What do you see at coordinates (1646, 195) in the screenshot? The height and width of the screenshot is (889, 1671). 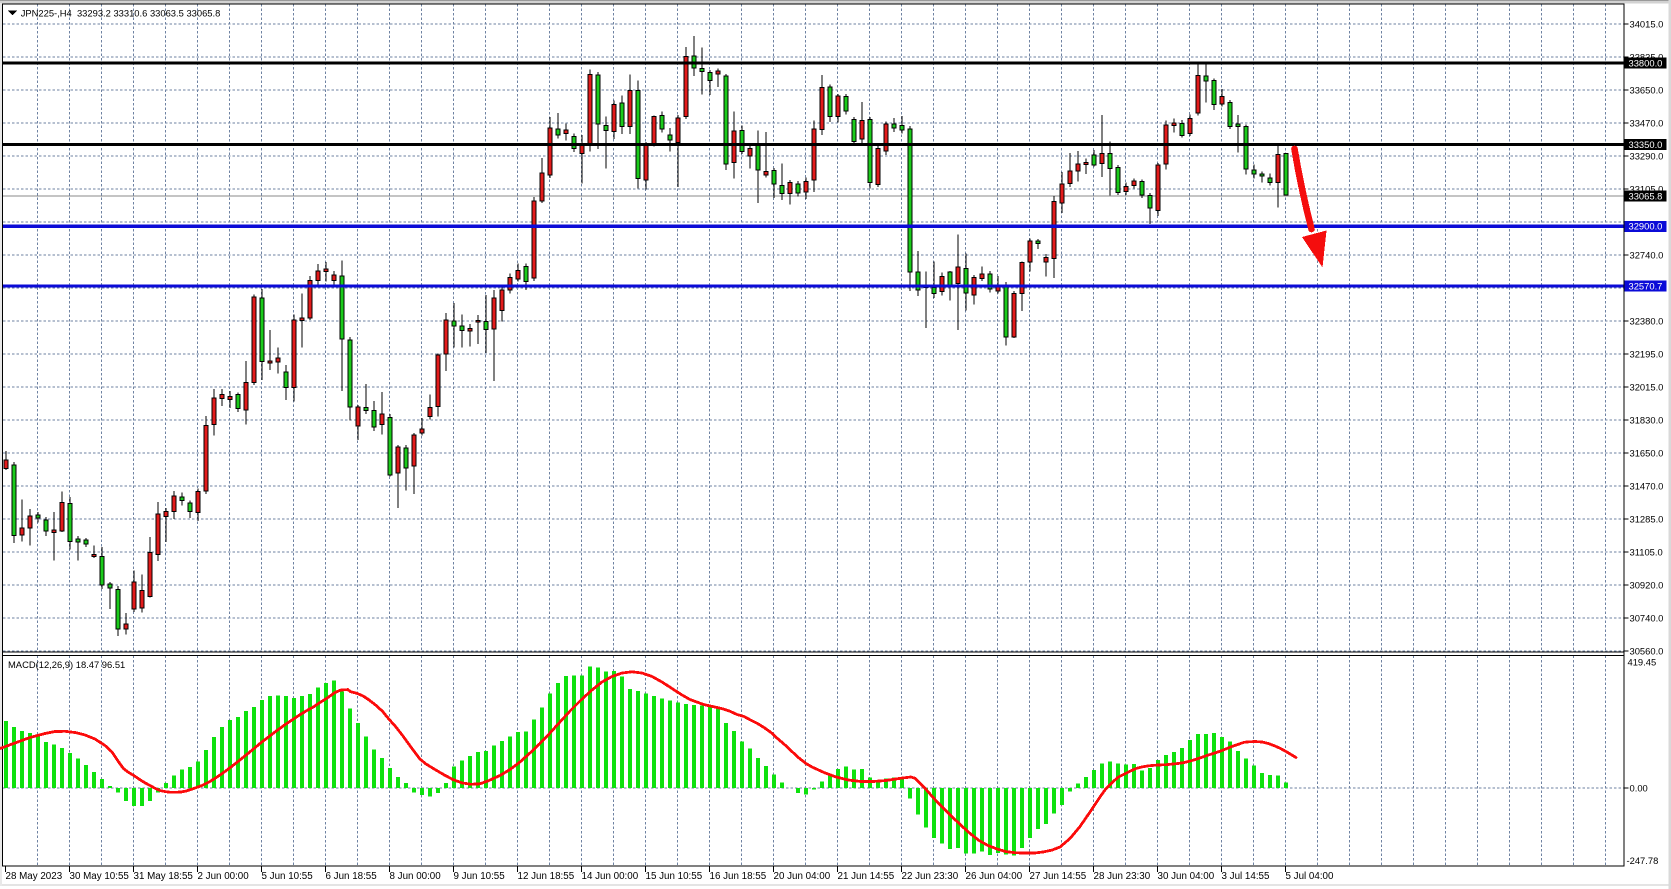 I see `svg-text: 33065.8` at bounding box center [1646, 195].